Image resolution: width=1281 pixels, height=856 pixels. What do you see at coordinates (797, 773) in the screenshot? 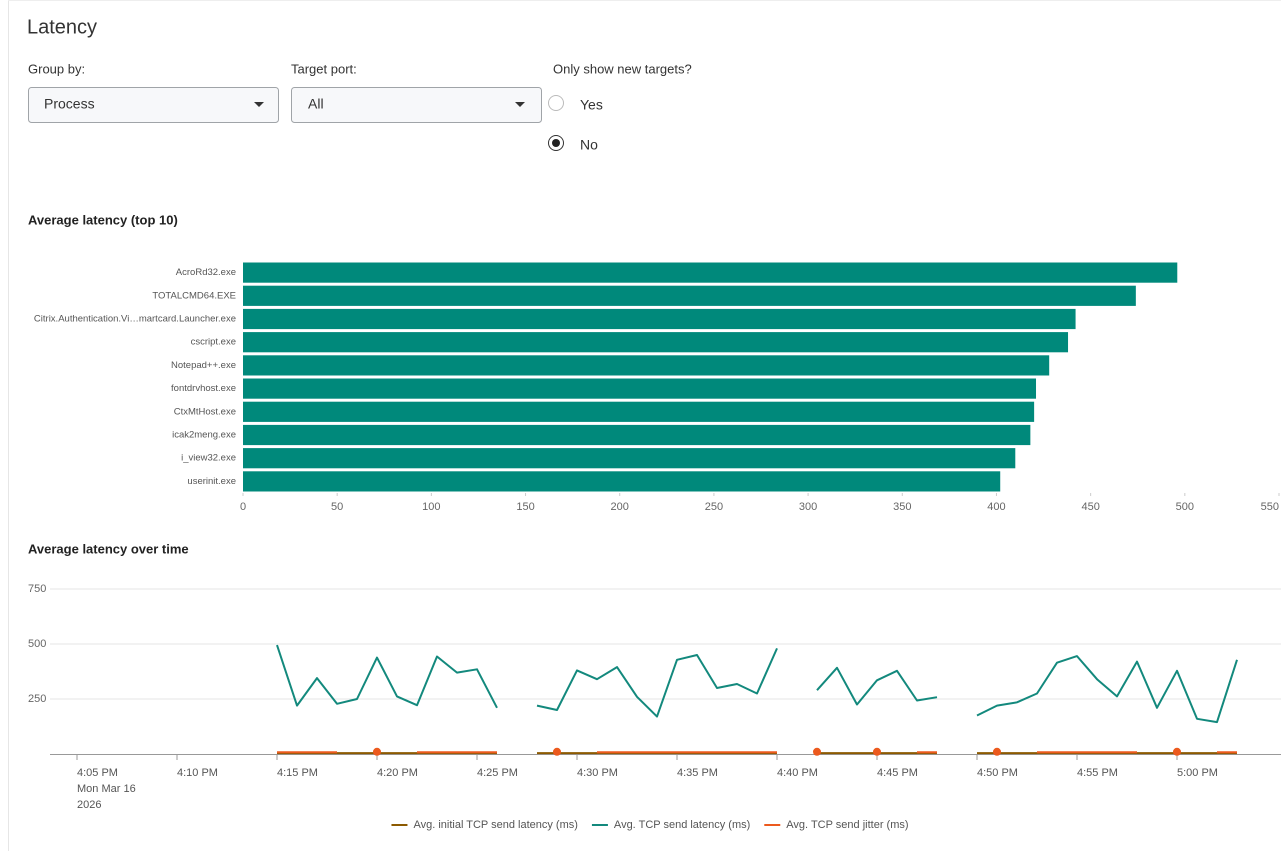
I see `x-tick-label: 4:40 PM` at bounding box center [797, 773].